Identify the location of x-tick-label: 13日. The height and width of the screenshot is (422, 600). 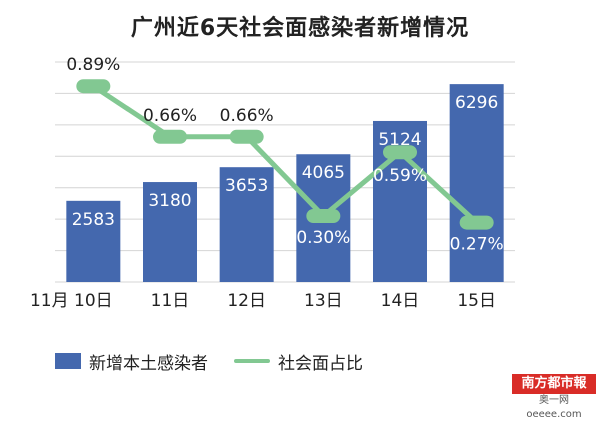
(323, 301).